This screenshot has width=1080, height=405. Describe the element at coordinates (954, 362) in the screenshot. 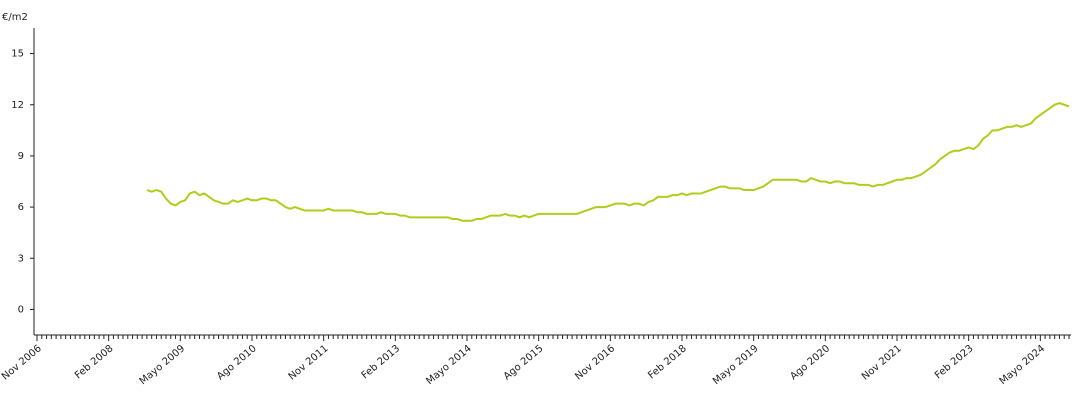

I see `x-tick-label: Feb 2023` at that location.